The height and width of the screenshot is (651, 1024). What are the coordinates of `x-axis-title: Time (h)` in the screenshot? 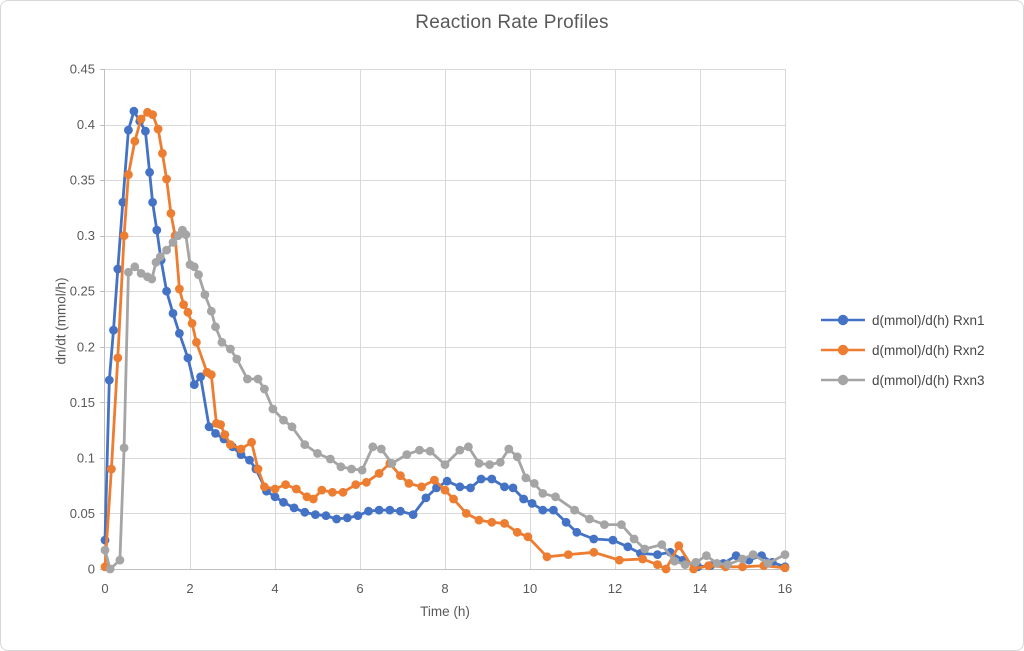 It's located at (445, 611).